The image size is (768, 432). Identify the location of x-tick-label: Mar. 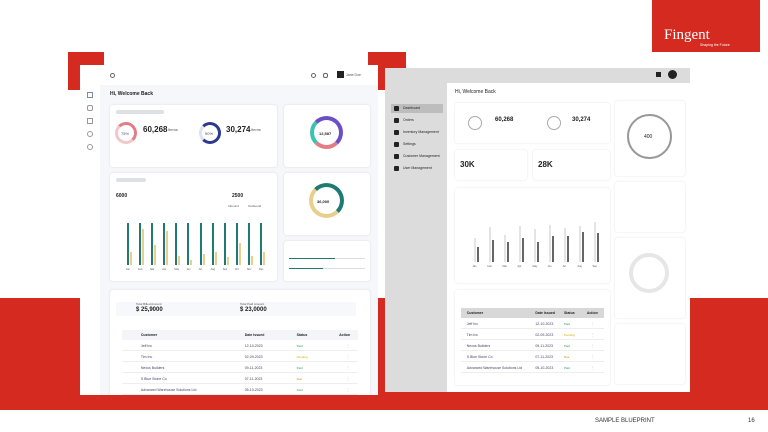
(504, 266).